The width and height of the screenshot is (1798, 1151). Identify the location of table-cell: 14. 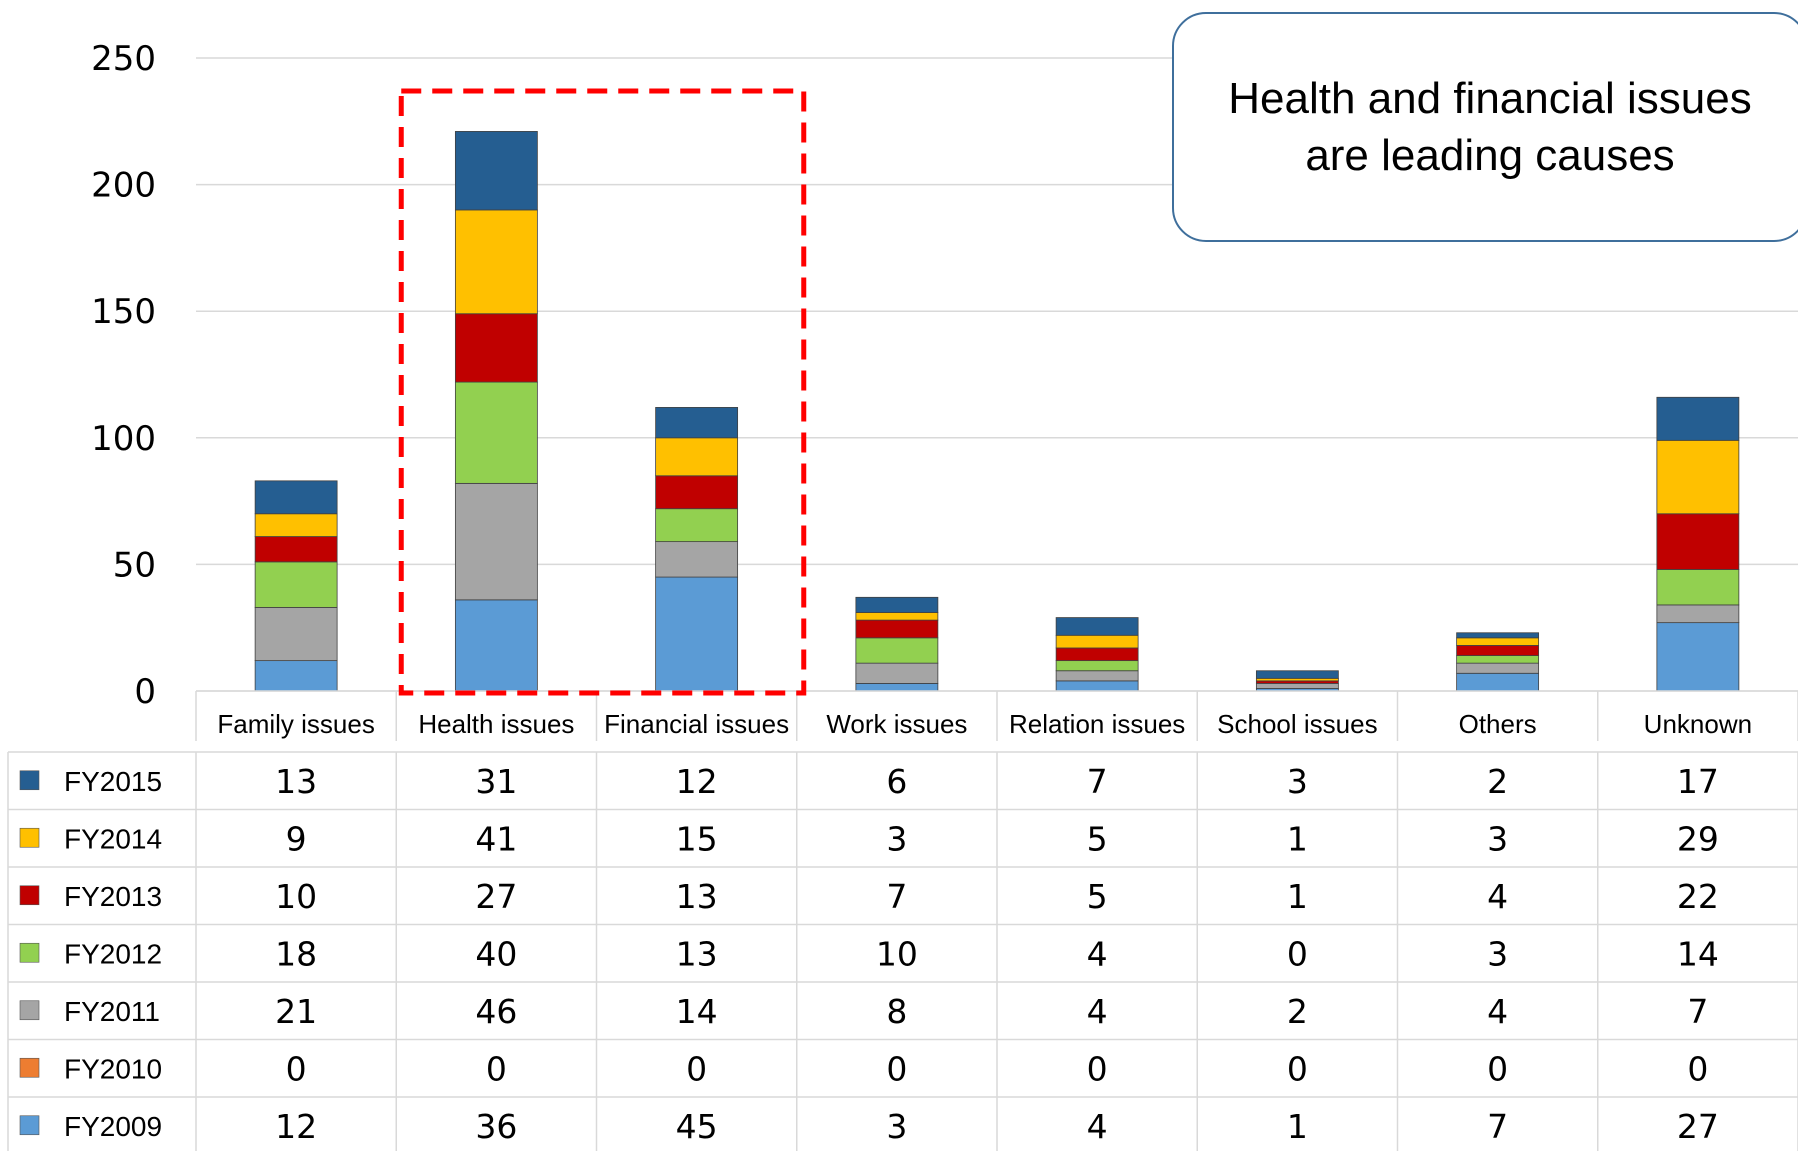
(1698, 953).